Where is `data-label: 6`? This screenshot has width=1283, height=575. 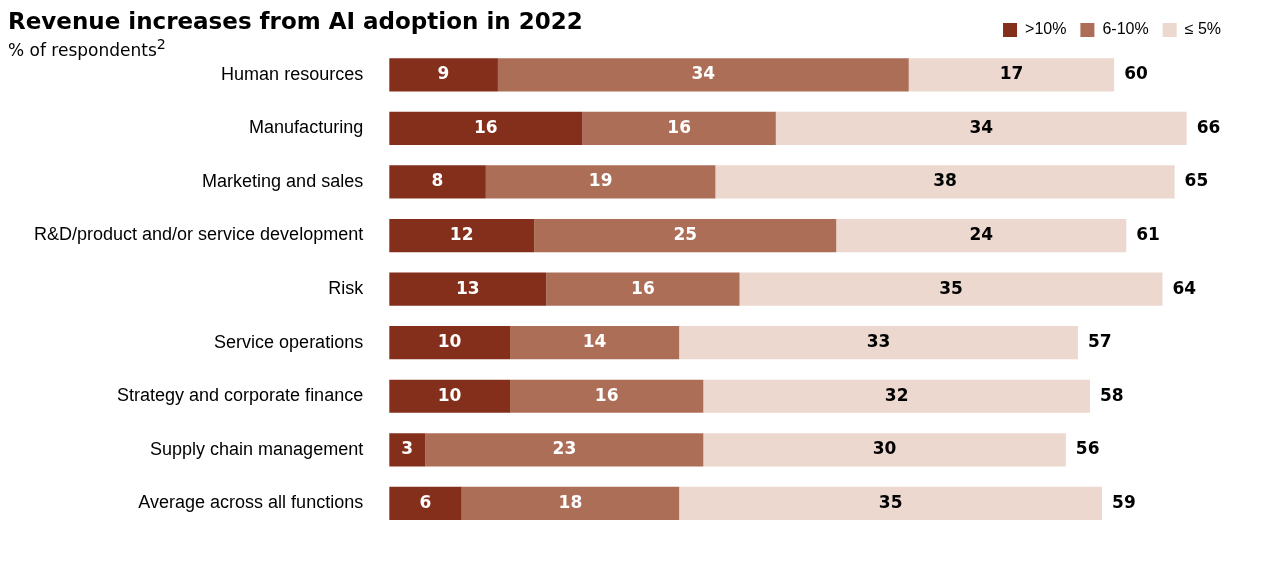
data-label: 6 is located at coordinates (425, 501).